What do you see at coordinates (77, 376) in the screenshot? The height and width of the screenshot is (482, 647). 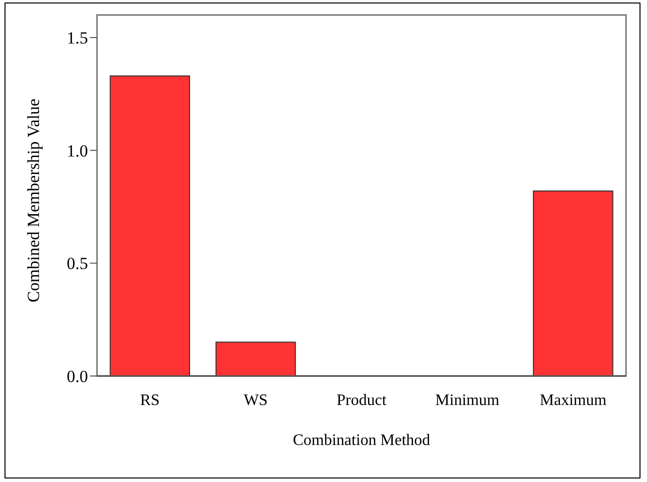 I see `y-tick-label: 0.0` at bounding box center [77, 376].